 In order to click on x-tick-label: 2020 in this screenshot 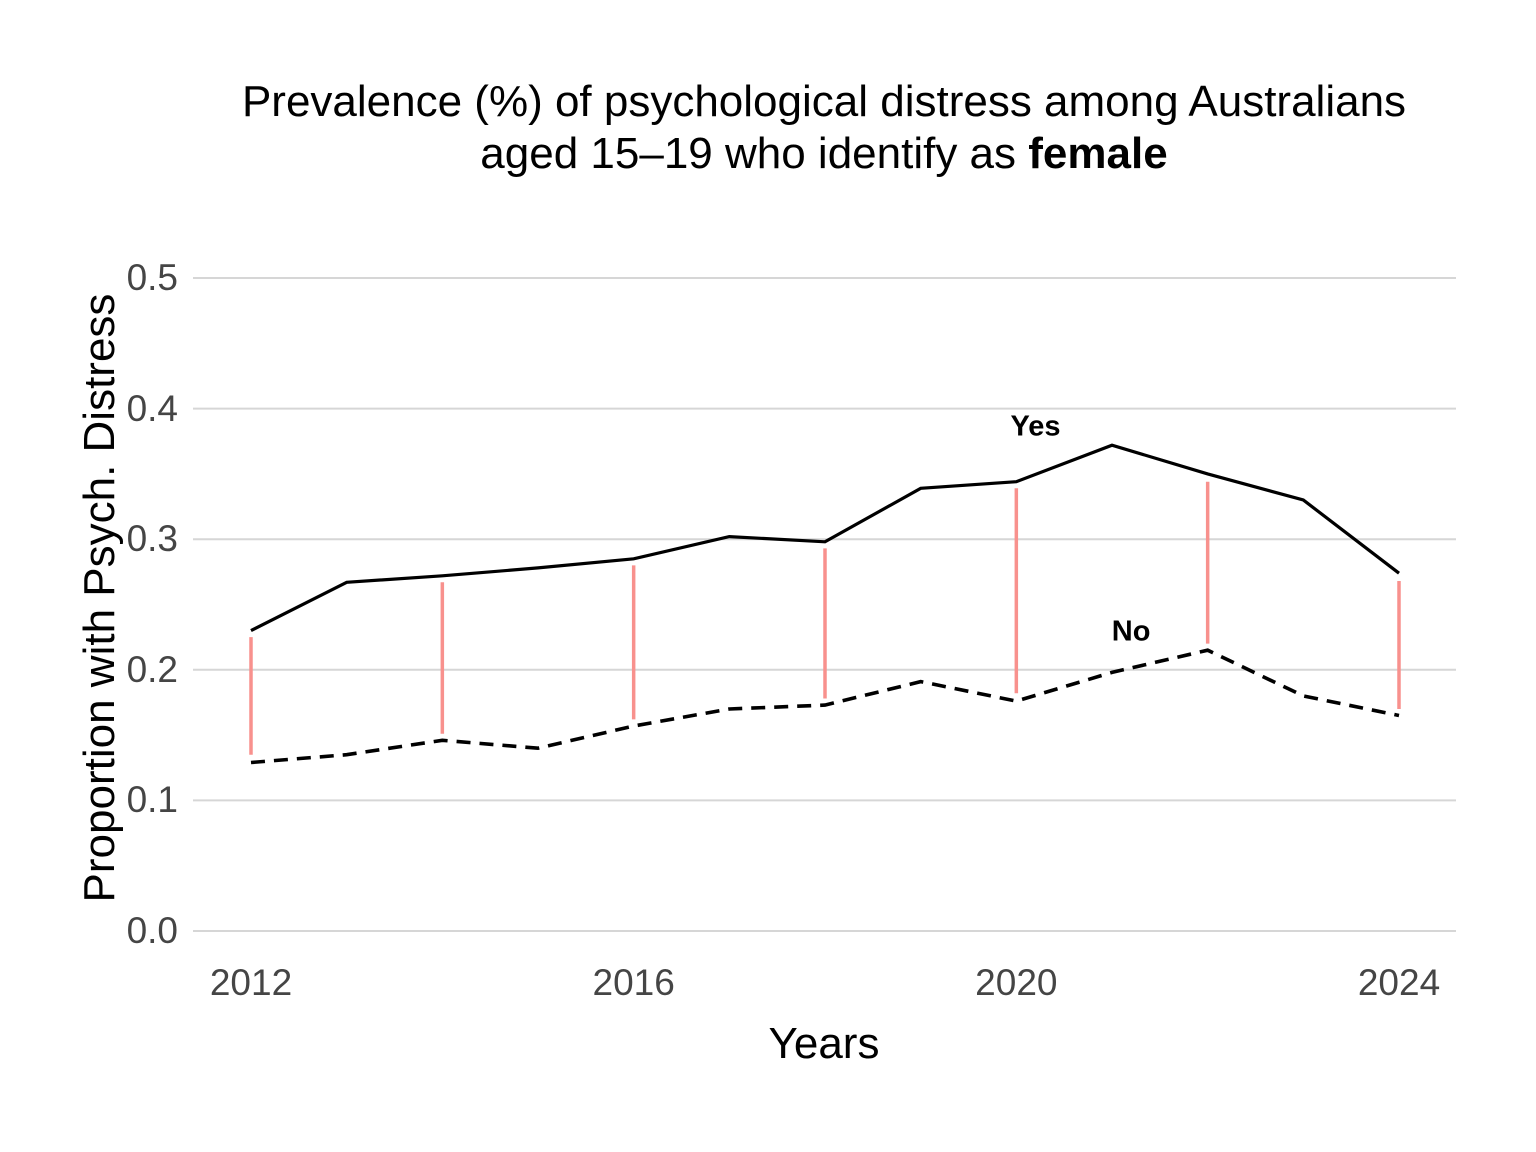, I will do `click(1016, 982)`.